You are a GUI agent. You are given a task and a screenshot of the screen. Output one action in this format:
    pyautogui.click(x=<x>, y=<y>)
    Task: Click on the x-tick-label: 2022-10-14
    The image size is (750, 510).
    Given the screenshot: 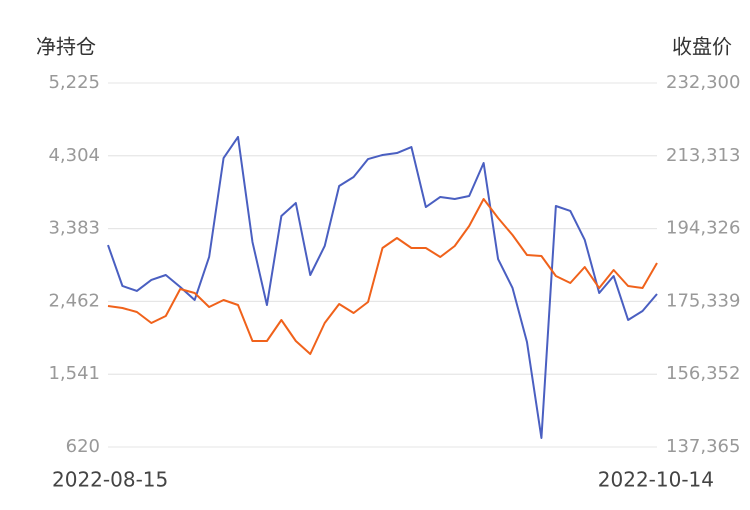 What is the action you would take?
    pyautogui.click(x=656, y=480)
    